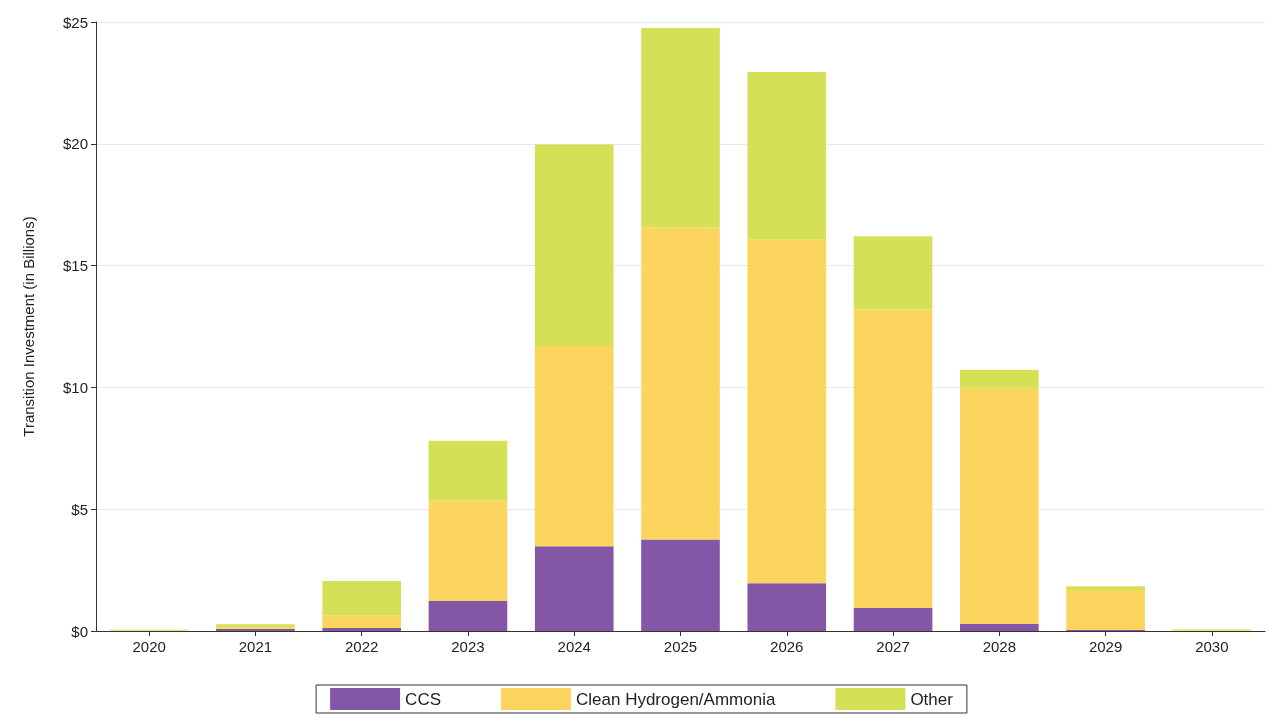 The image size is (1283, 727). What do you see at coordinates (676, 699) in the screenshot?
I see `legend-label: Clean Hydrogen/Ammonia` at bounding box center [676, 699].